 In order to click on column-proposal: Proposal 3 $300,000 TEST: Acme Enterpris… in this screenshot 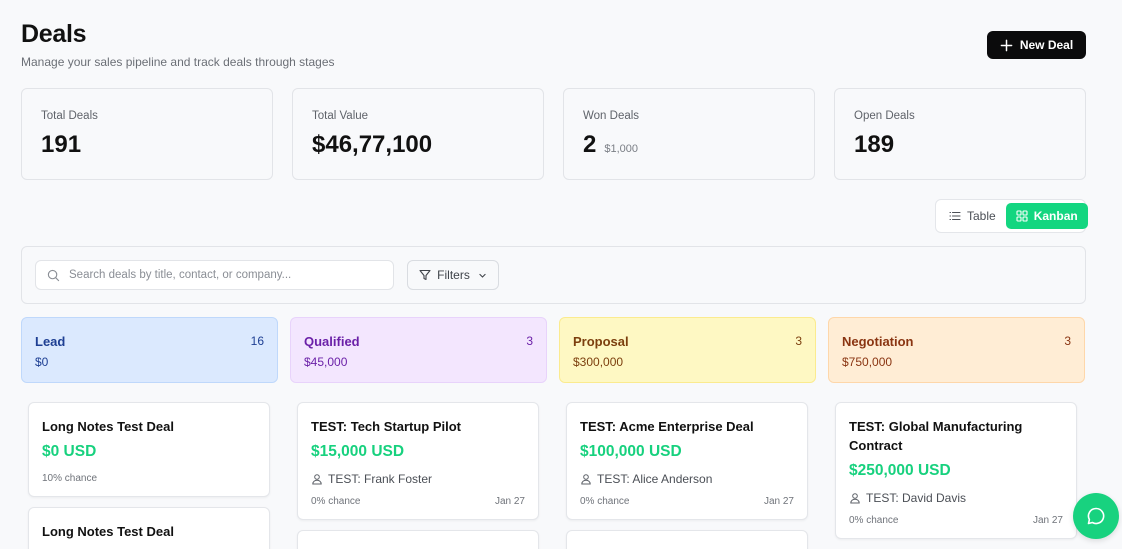, I will do `click(687, 433)`.